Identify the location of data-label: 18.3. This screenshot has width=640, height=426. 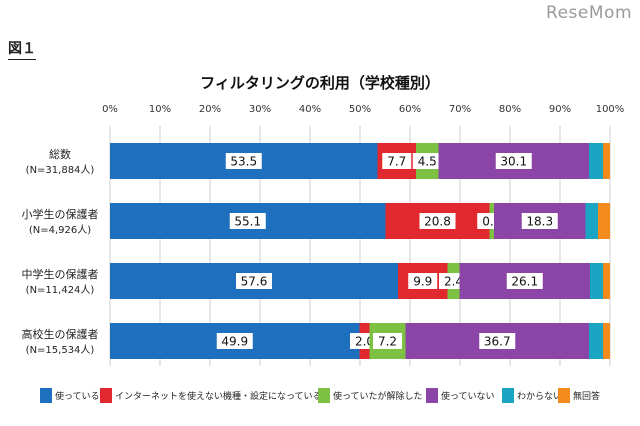
(539, 222).